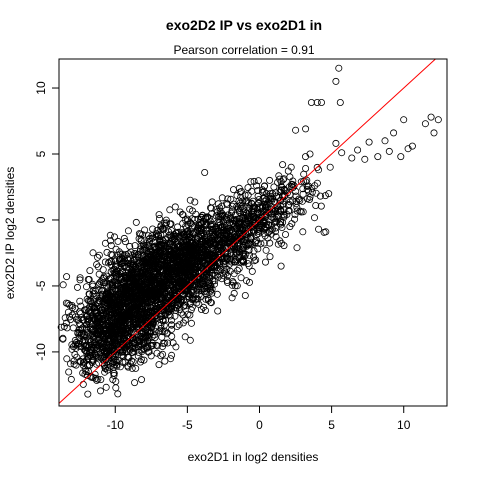  Describe the element at coordinates (243, 50) in the screenshot. I see `chart-subtitle: Pearson correlation = 0.91` at that location.